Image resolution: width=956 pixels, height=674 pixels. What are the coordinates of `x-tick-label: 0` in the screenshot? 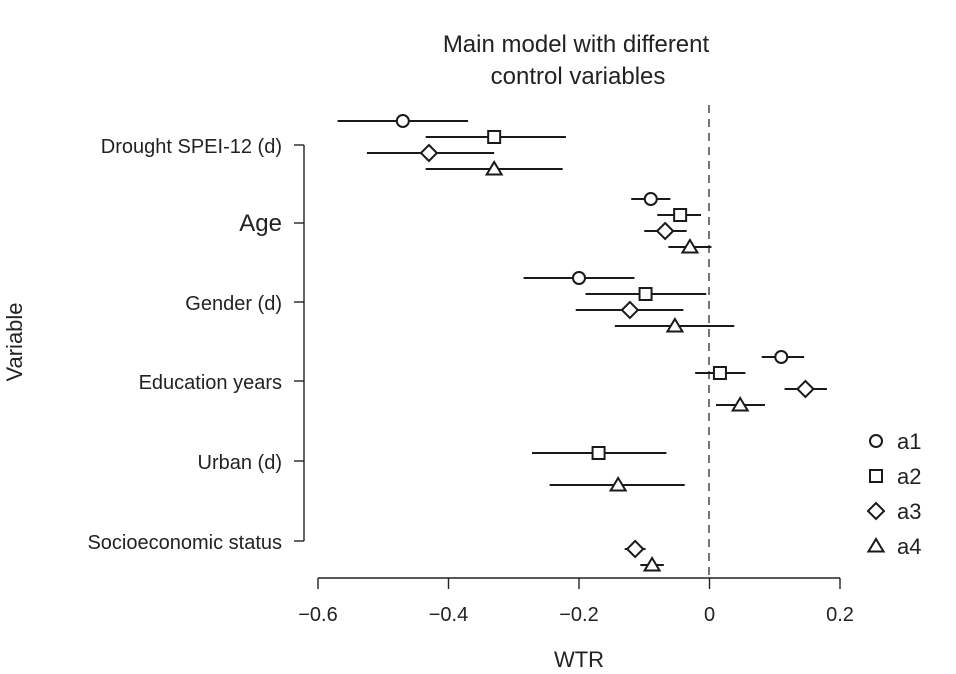 It's located at (709, 615).